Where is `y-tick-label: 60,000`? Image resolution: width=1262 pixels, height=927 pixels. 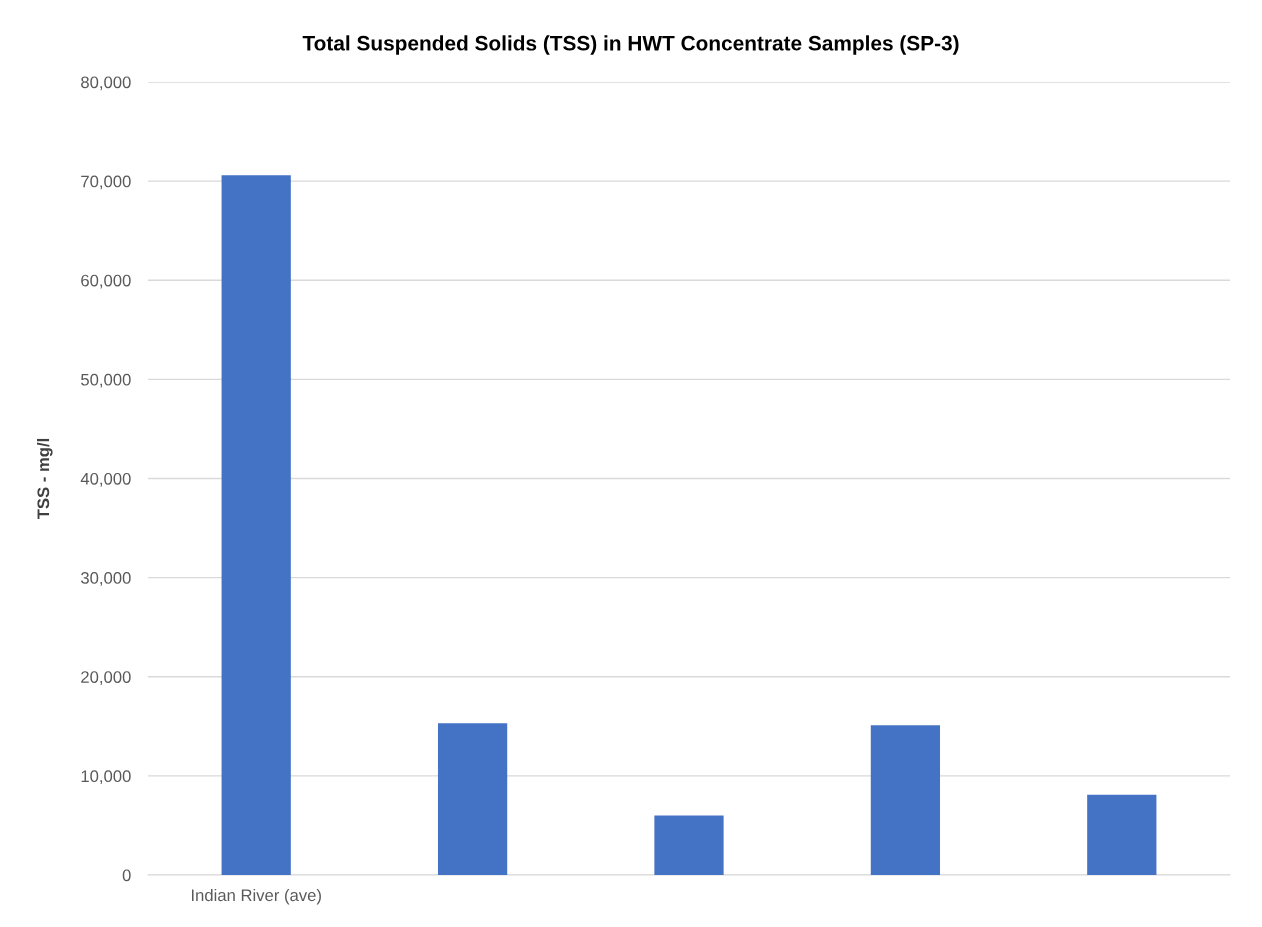 y-tick-label: 60,000 is located at coordinates (106, 281).